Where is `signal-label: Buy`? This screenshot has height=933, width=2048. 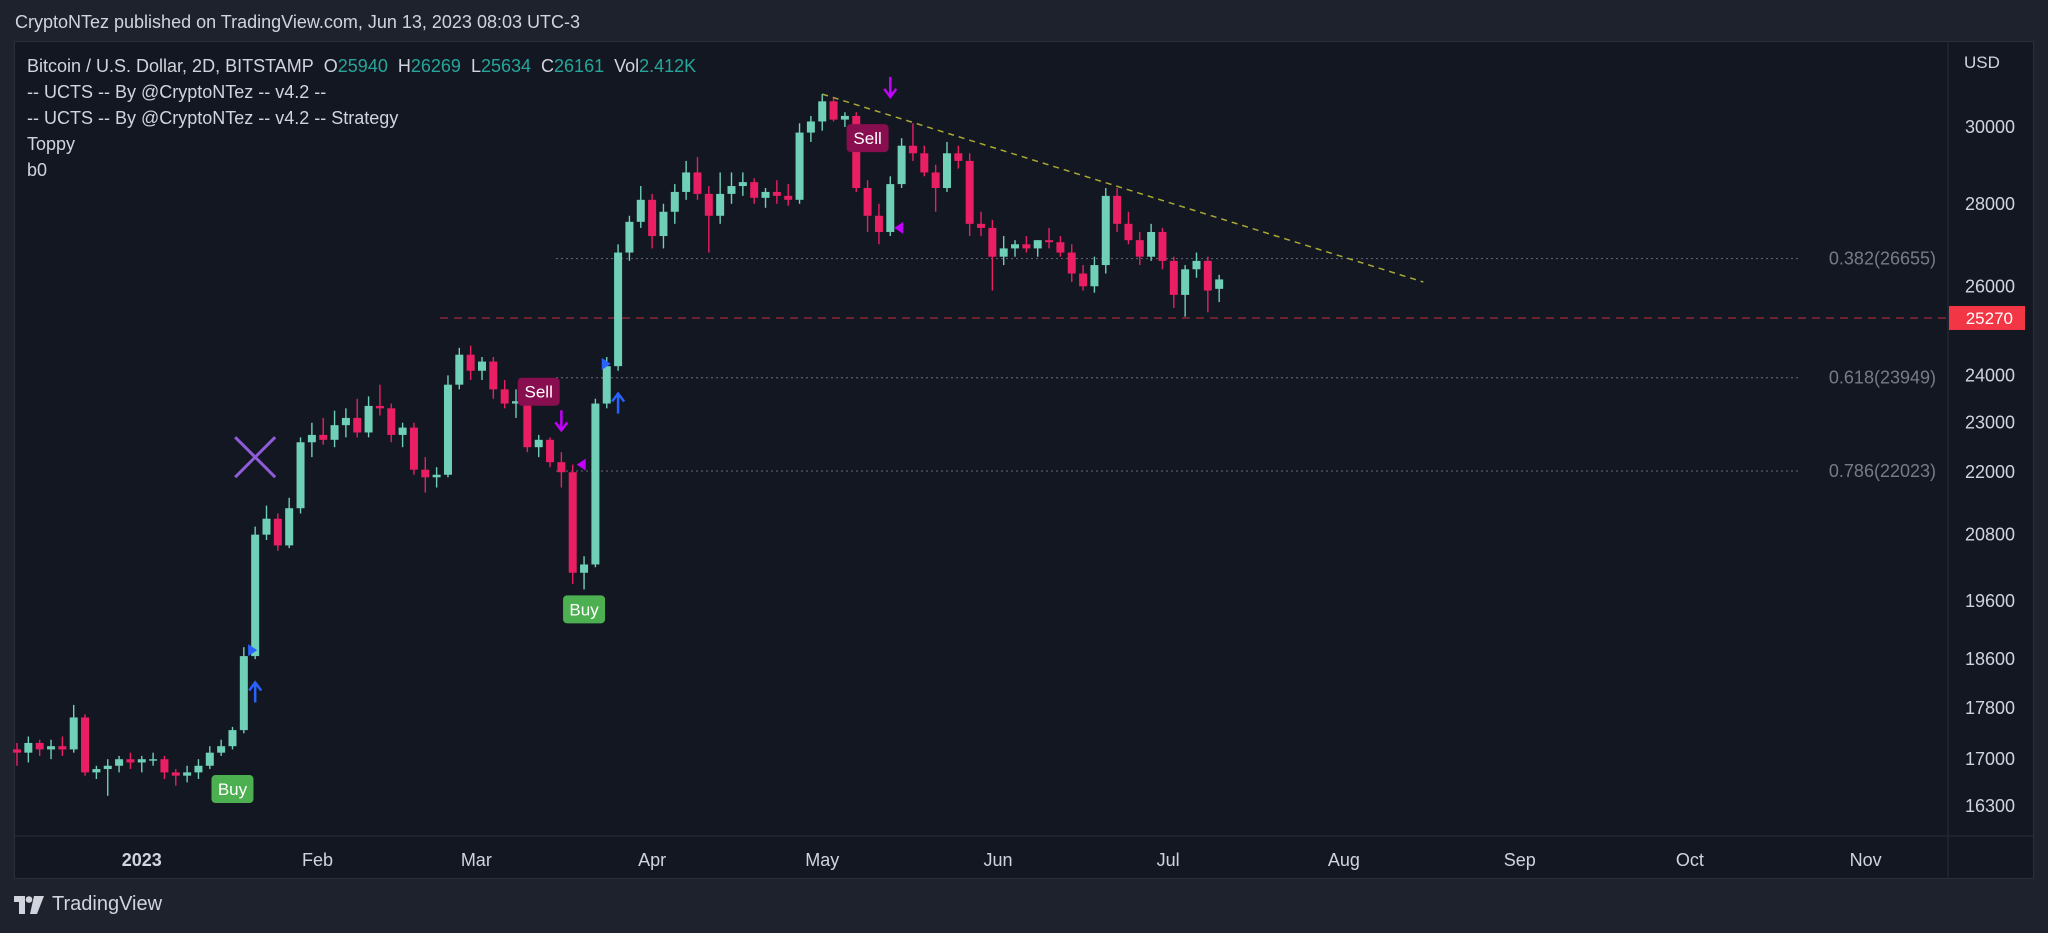
signal-label: Buy is located at coordinates (584, 609).